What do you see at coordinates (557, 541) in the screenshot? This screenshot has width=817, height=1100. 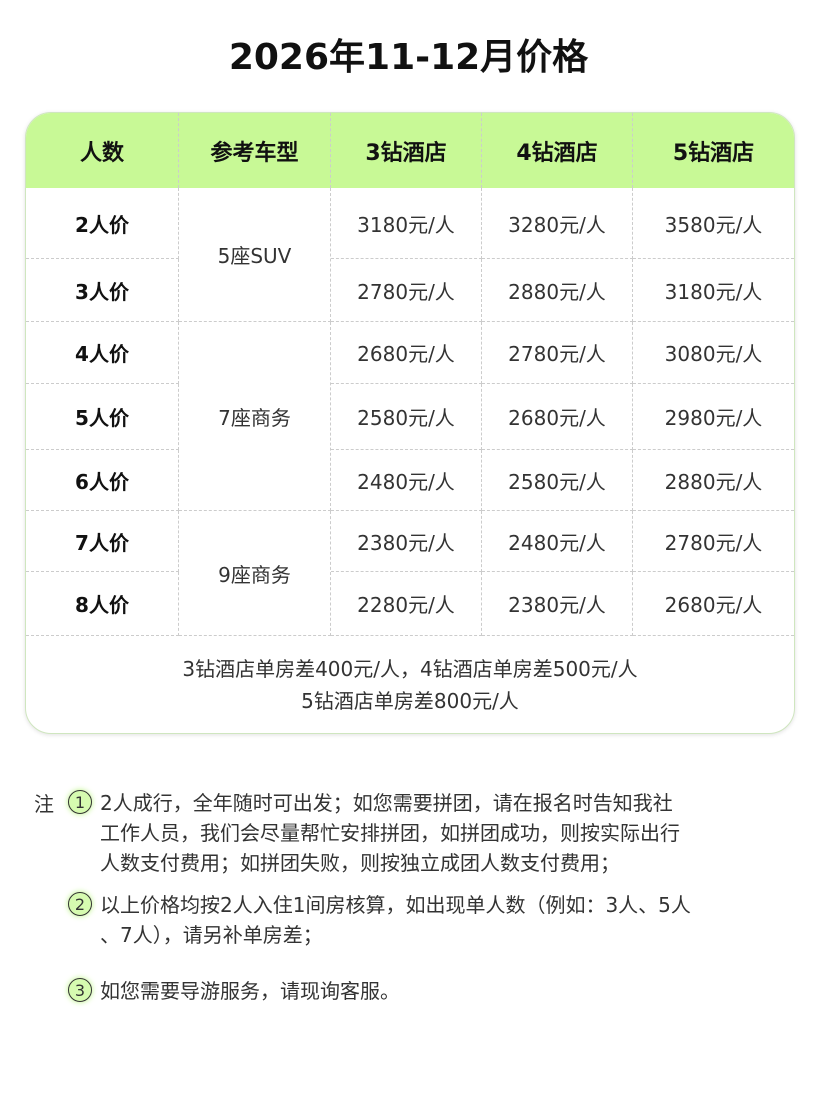 I see `price-cell-4-diamond: 2480元/人` at bounding box center [557, 541].